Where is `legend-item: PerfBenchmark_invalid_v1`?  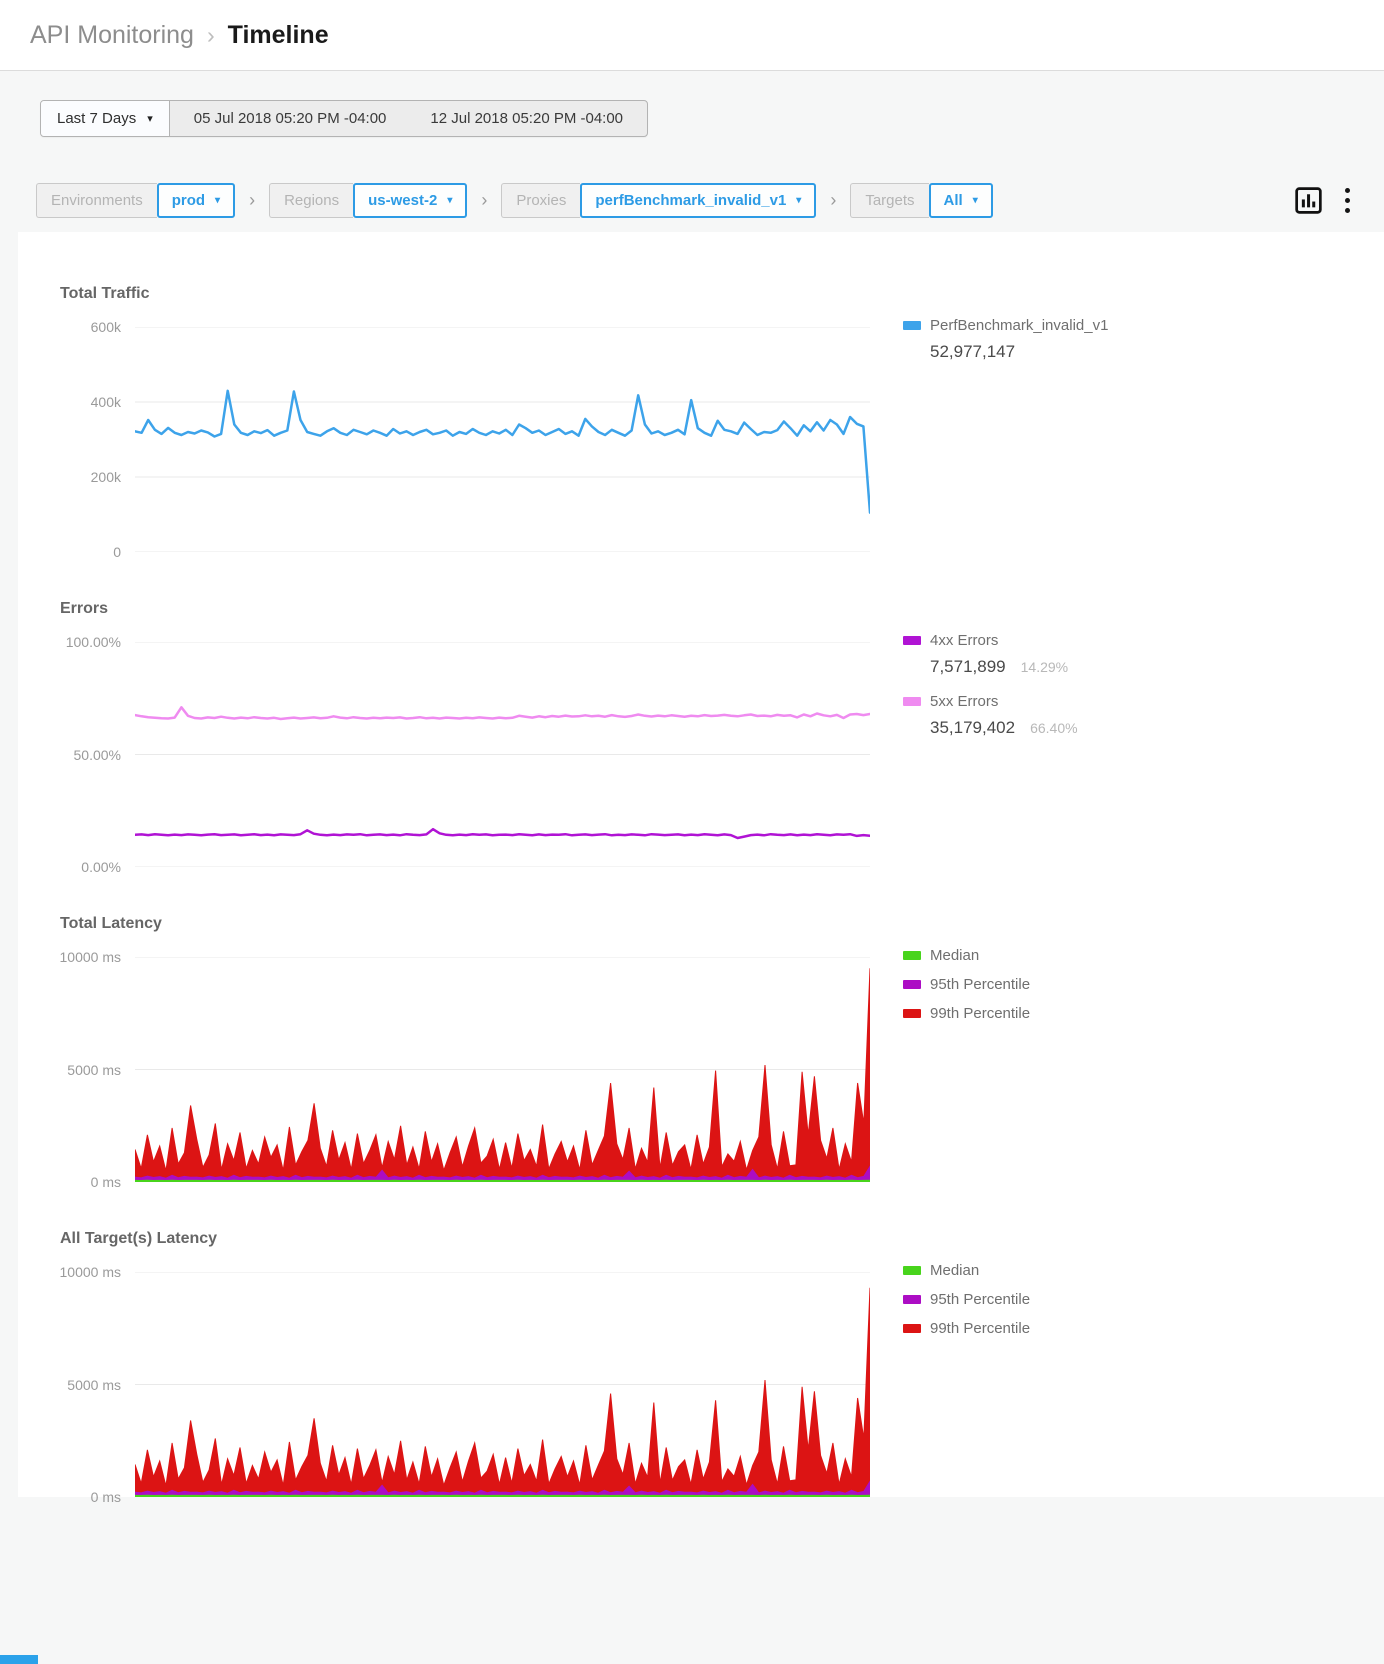
legend-item: PerfBenchmark_invalid_v1 is located at coordinates (1005, 325).